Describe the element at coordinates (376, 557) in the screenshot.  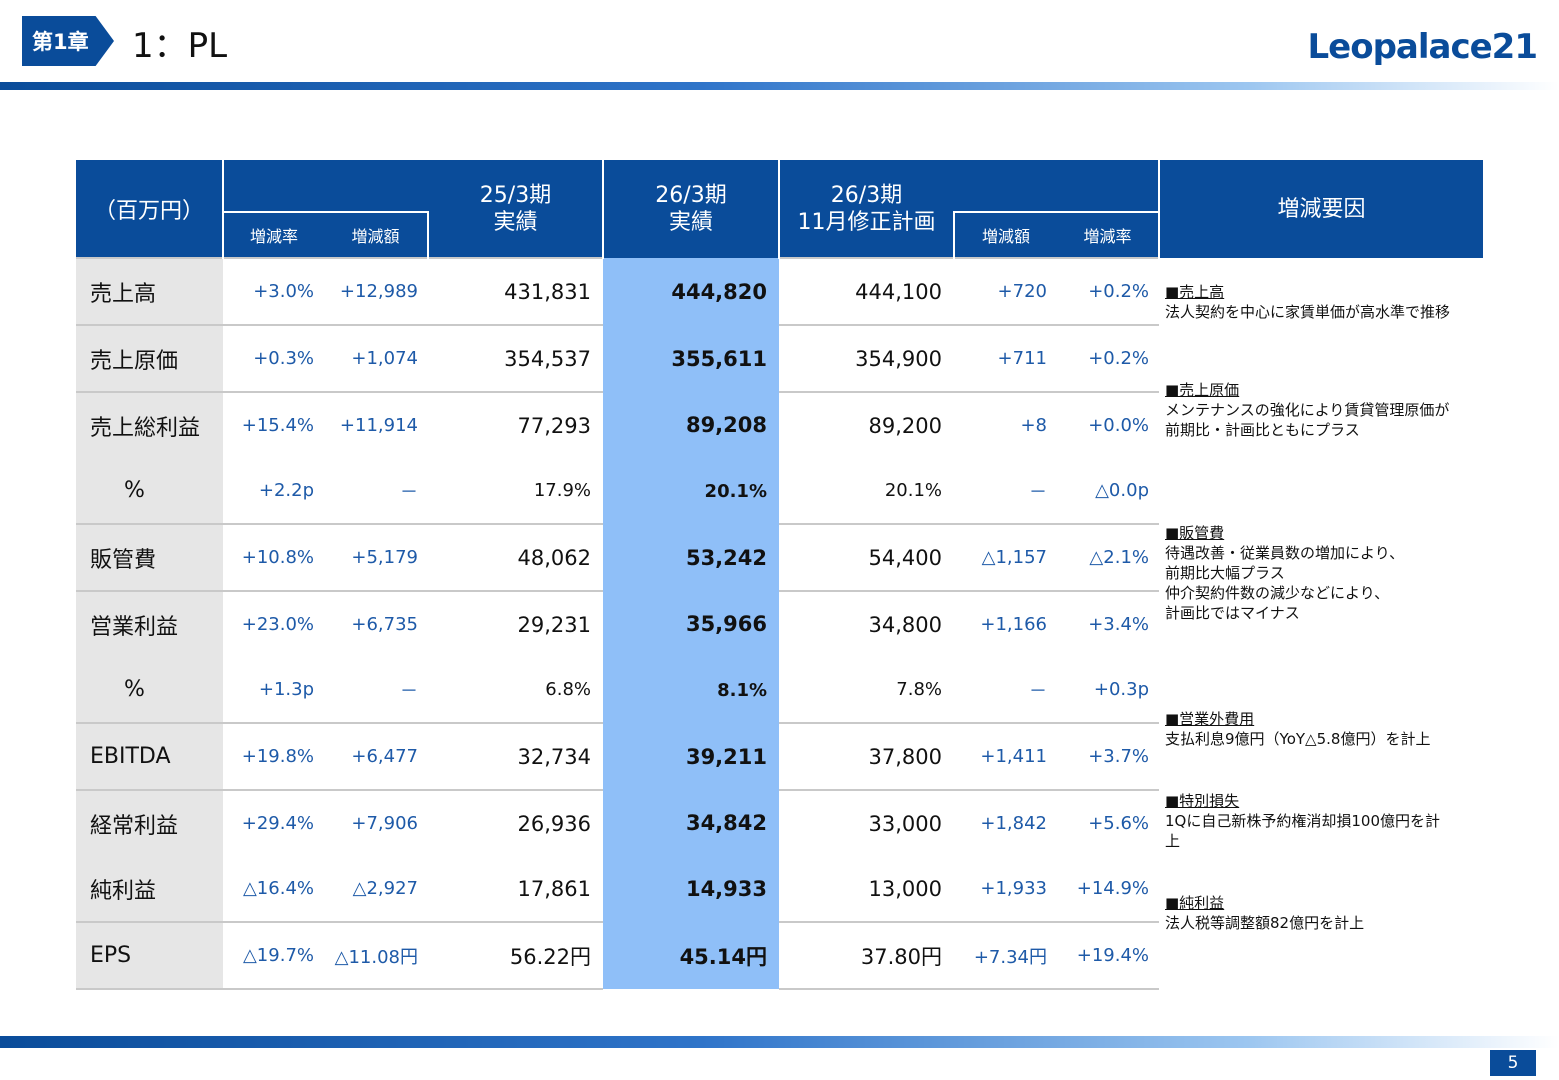
I see `yoy-amount-cell: +5,179` at that location.